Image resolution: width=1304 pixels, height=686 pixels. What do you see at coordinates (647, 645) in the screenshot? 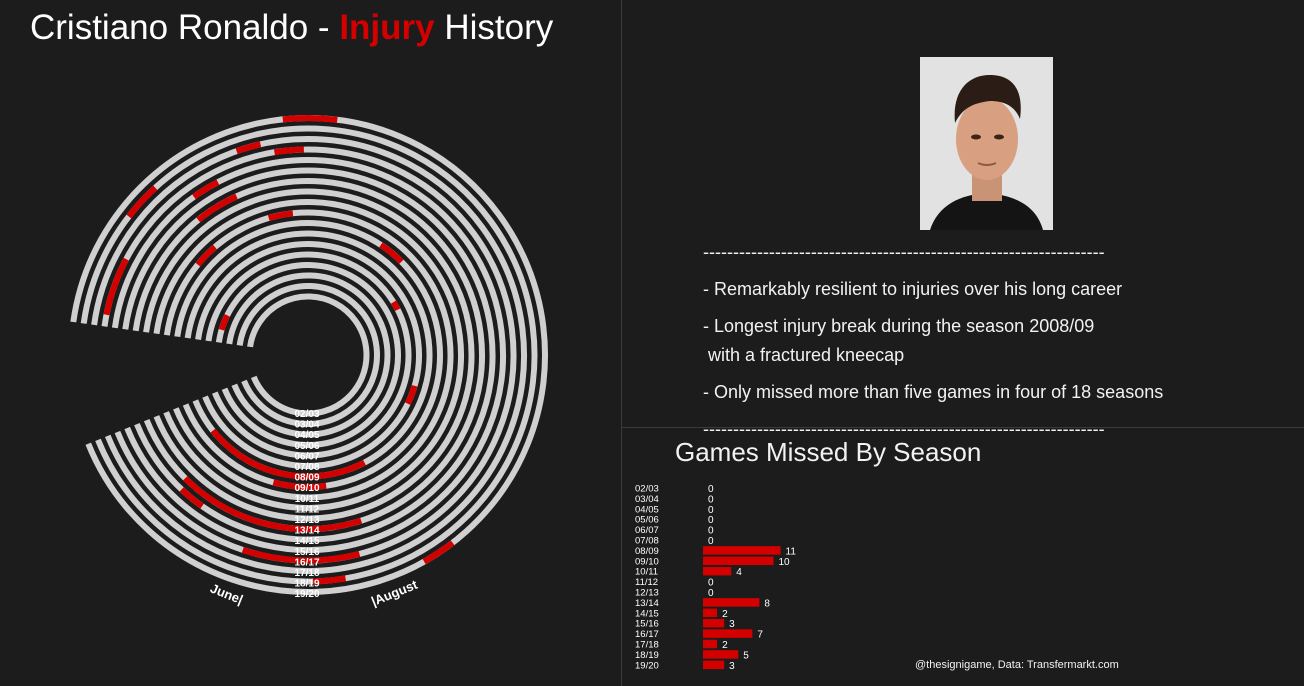
I see `bar-category-label: 17/18` at bounding box center [647, 645].